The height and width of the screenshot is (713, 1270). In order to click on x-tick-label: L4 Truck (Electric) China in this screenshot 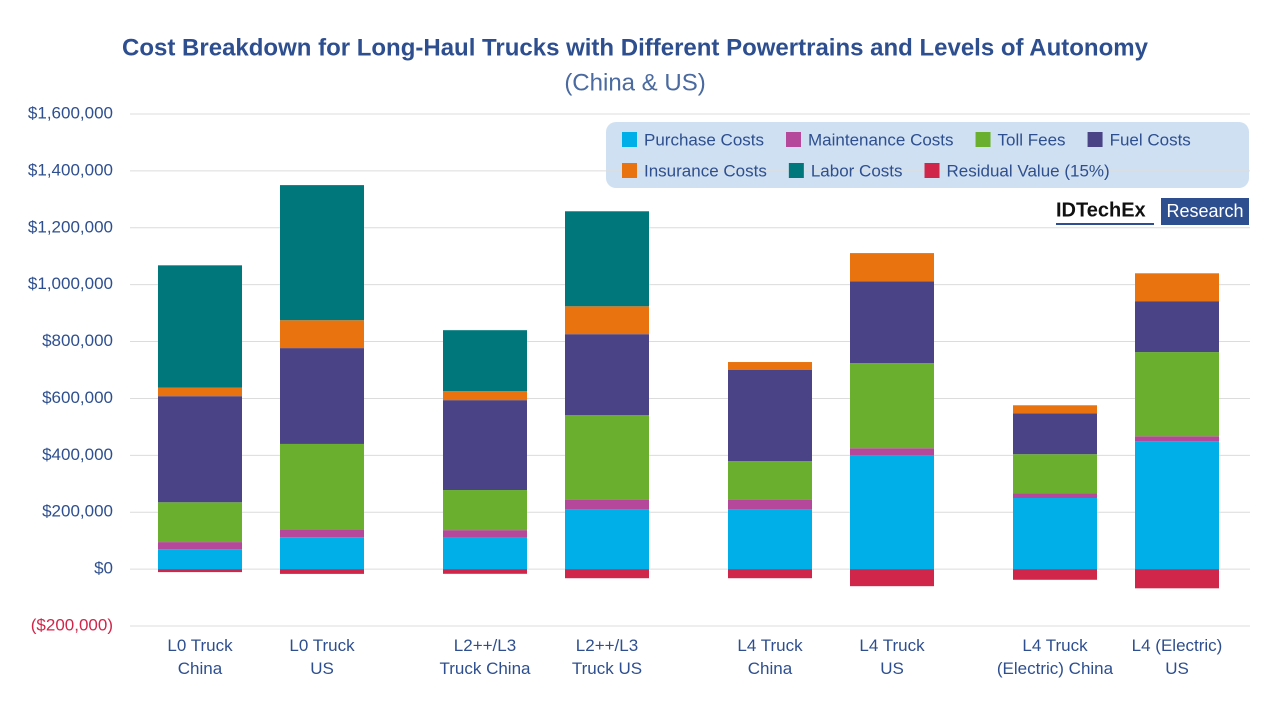, I will do `click(1055, 657)`.